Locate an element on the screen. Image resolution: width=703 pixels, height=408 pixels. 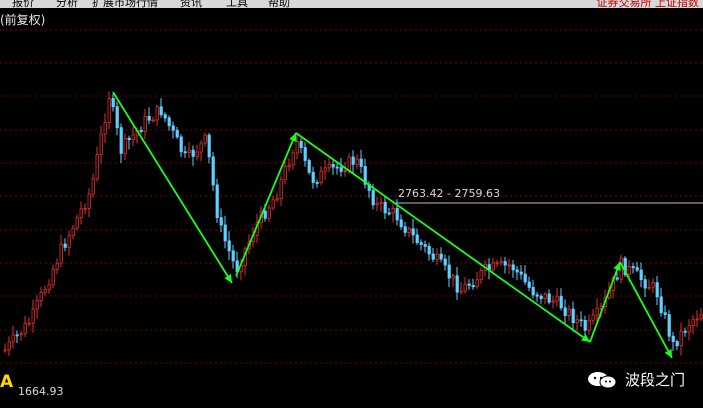
menu-item-quote: 报价 is located at coordinates (23, 4).